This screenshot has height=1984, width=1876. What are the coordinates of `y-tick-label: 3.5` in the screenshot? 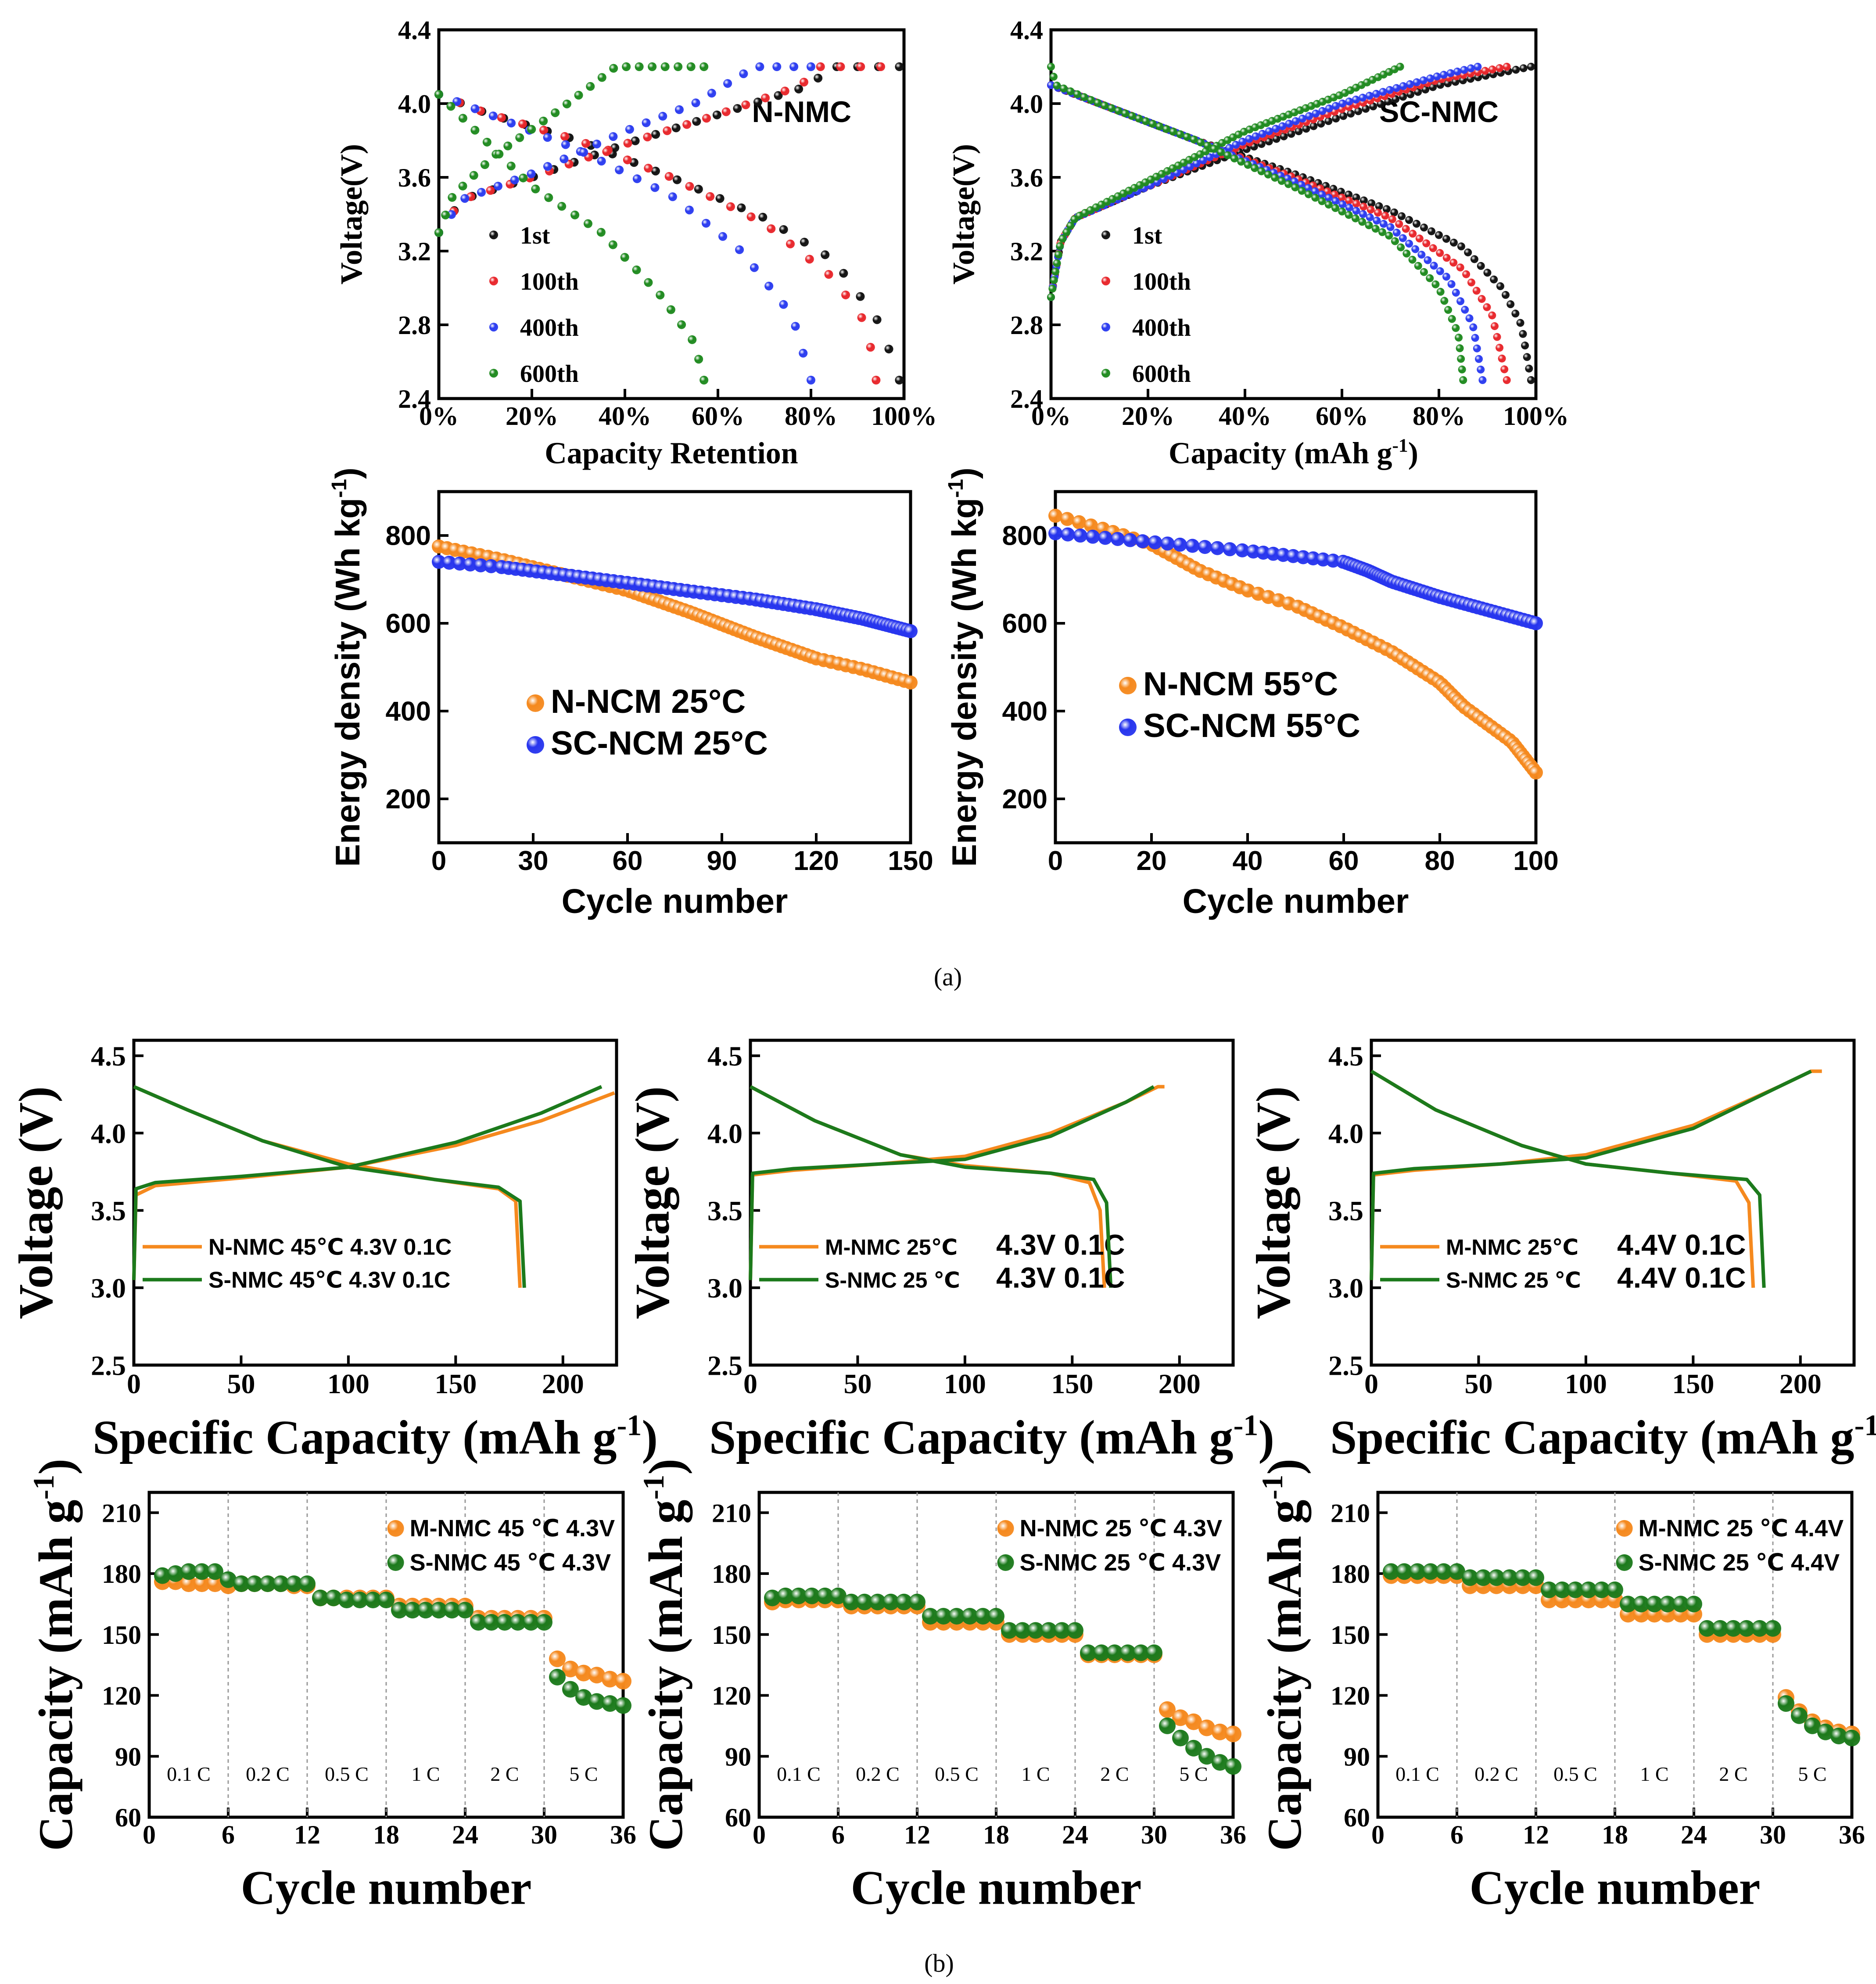 It's located at (1345, 1210).